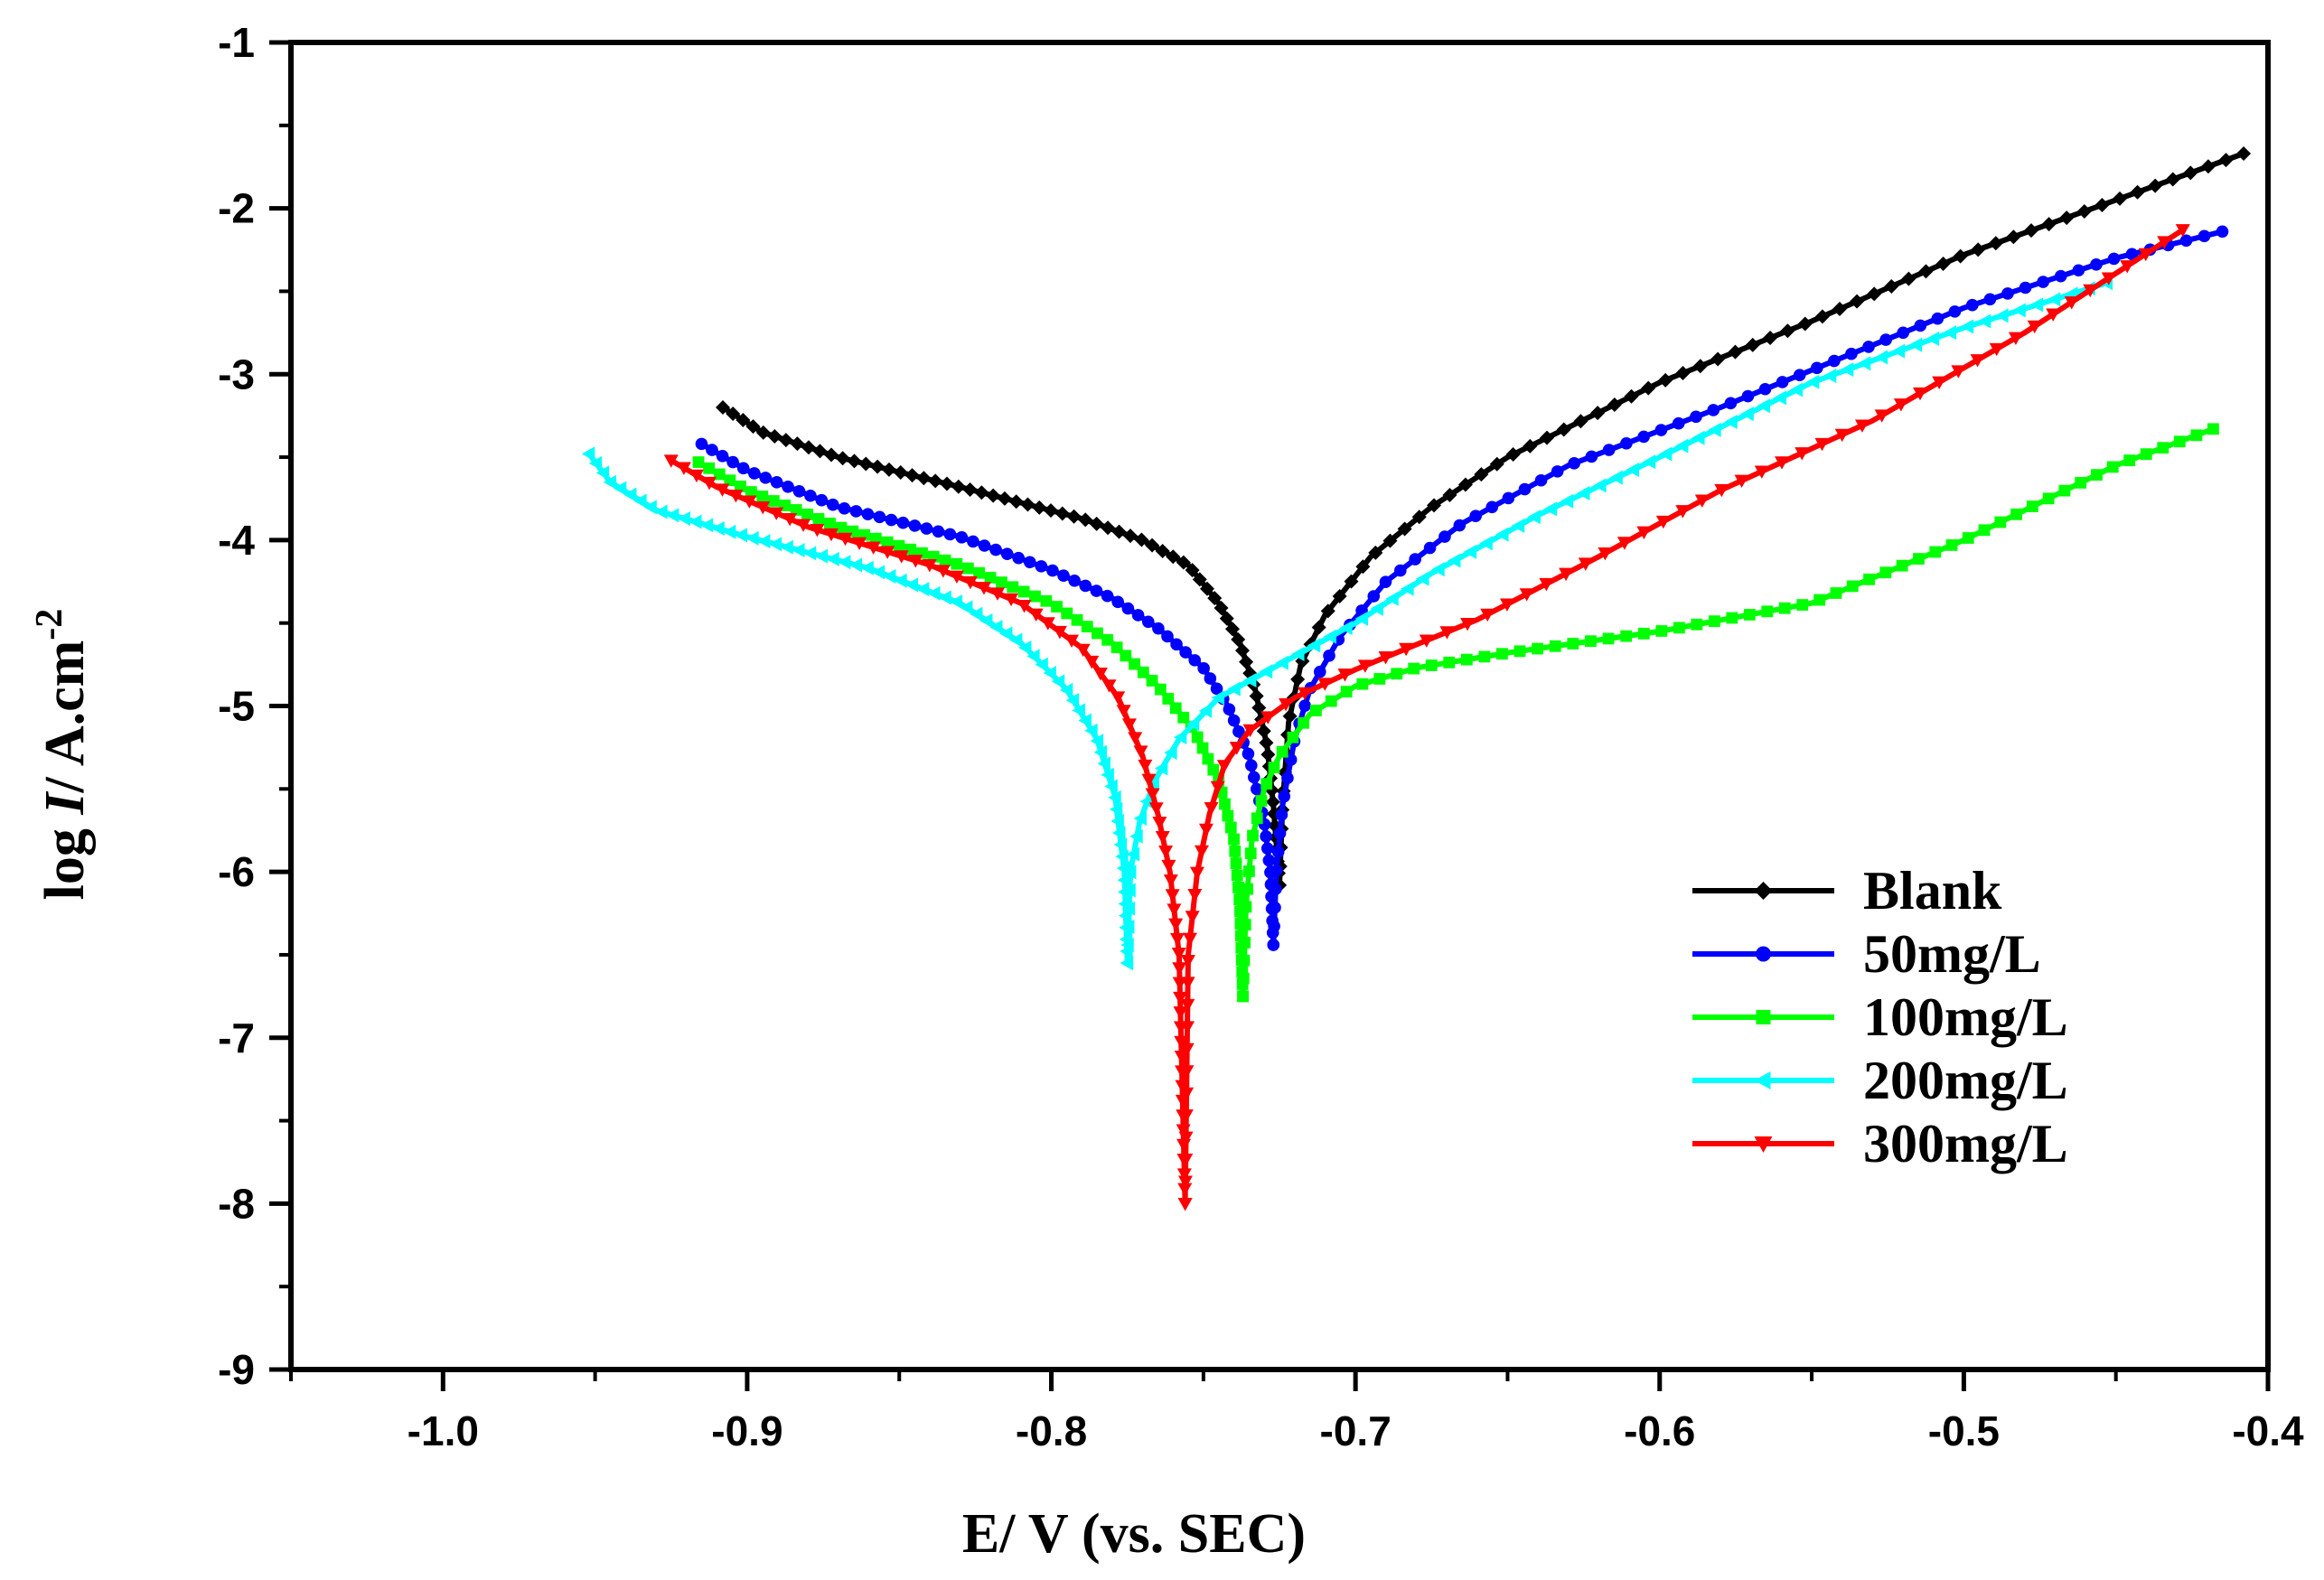  What do you see at coordinates (236, 1203) in the screenshot?
I see `y-tick-label: -8` at bounding box center [236, 1203].